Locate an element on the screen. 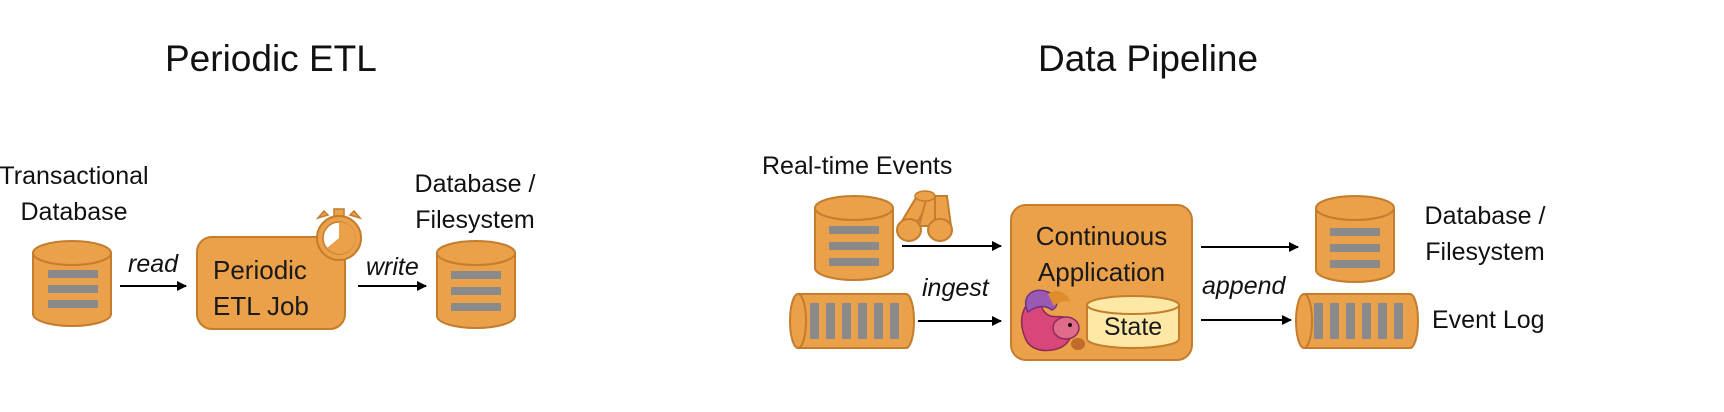  ingest-label: ingest is located at coordinates (955, 288).